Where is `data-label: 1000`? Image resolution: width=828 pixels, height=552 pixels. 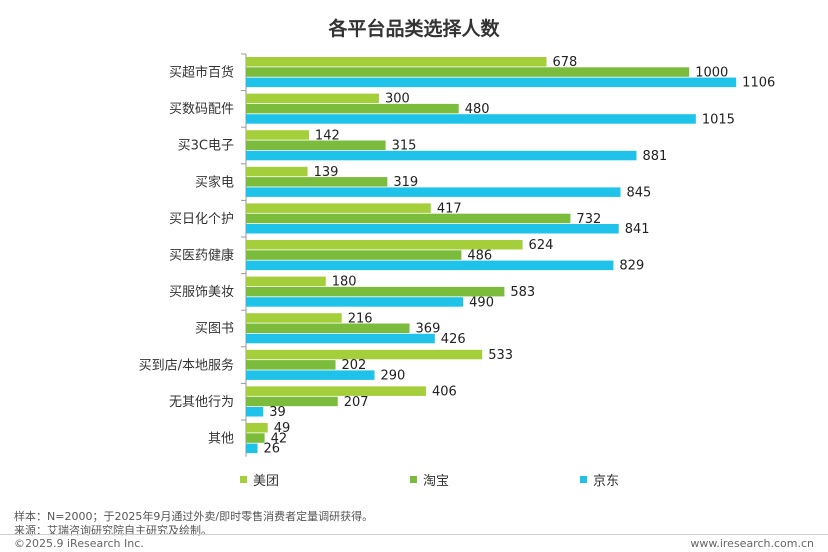 data-label: 1000 is located at coordinates (711, 72).